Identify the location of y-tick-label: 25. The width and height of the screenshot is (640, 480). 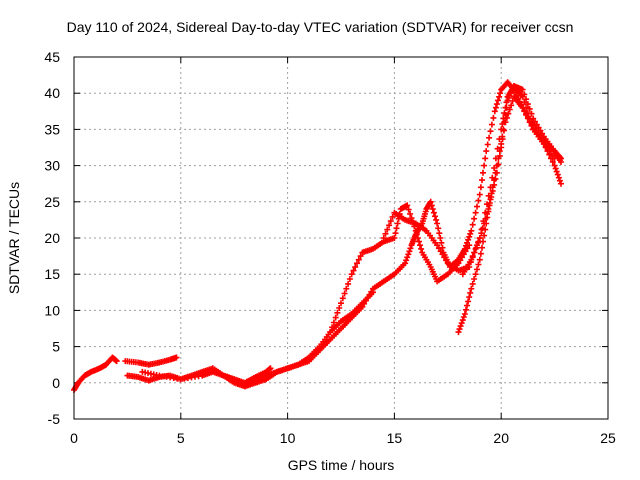
(52, 202).